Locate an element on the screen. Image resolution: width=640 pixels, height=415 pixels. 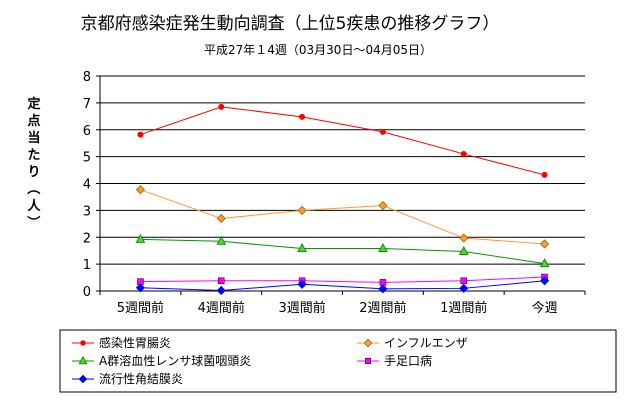
x-tick-label: 4週間前 is located at coordinates (221, 308).